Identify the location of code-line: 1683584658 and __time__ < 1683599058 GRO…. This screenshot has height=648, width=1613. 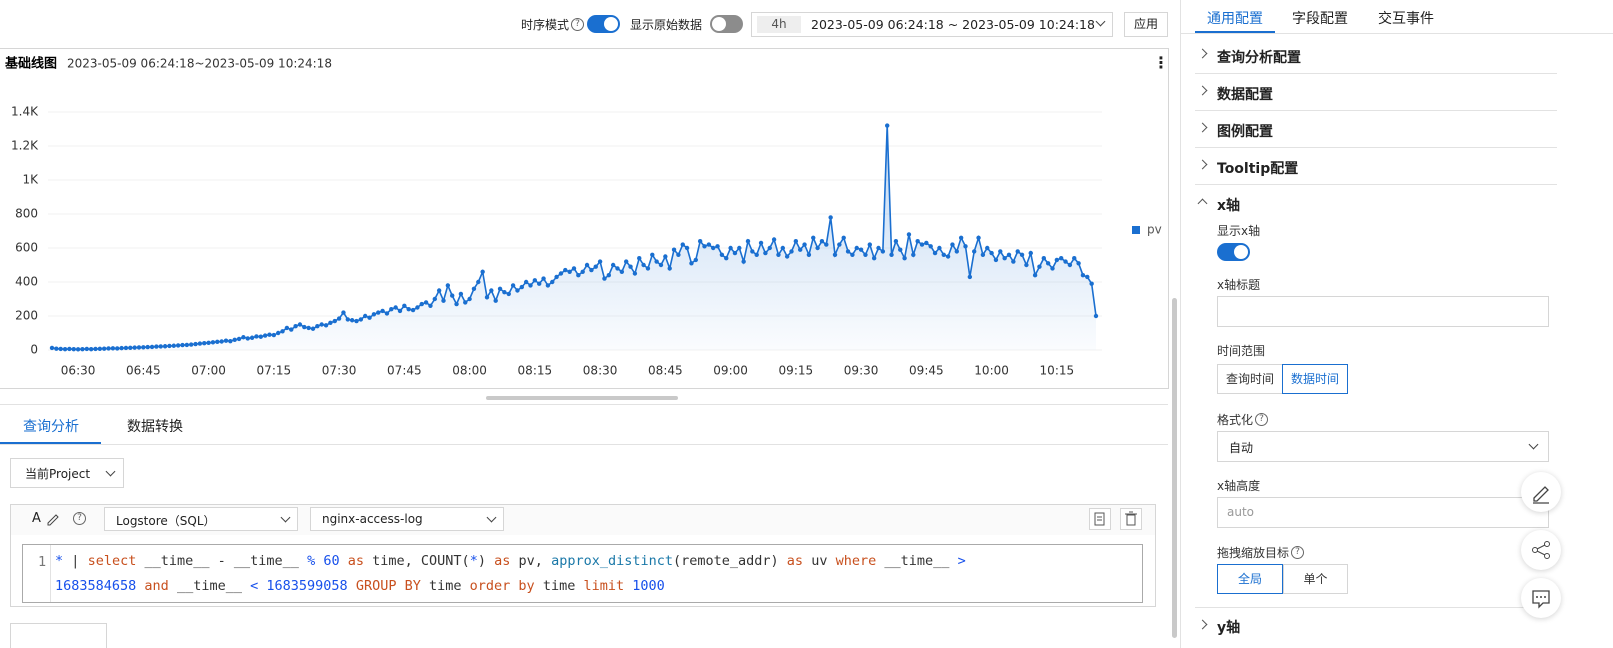
(360, 586).